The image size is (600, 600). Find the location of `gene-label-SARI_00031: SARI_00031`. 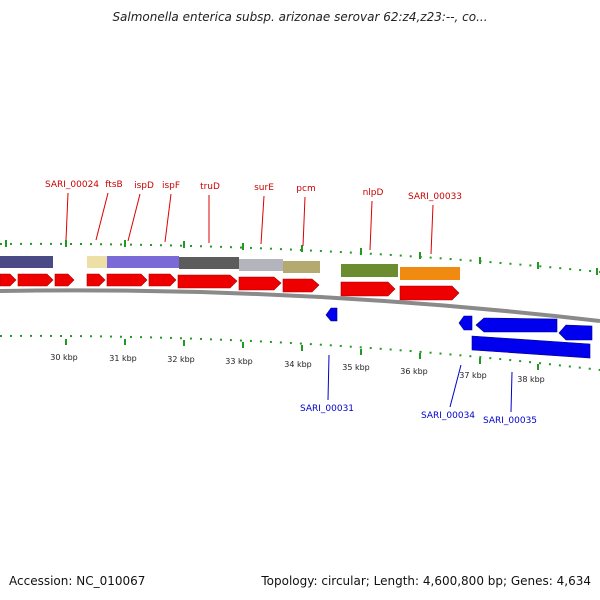

gene-label-SARI_00031: SARI_00031 is located at coordinates (327, 409).